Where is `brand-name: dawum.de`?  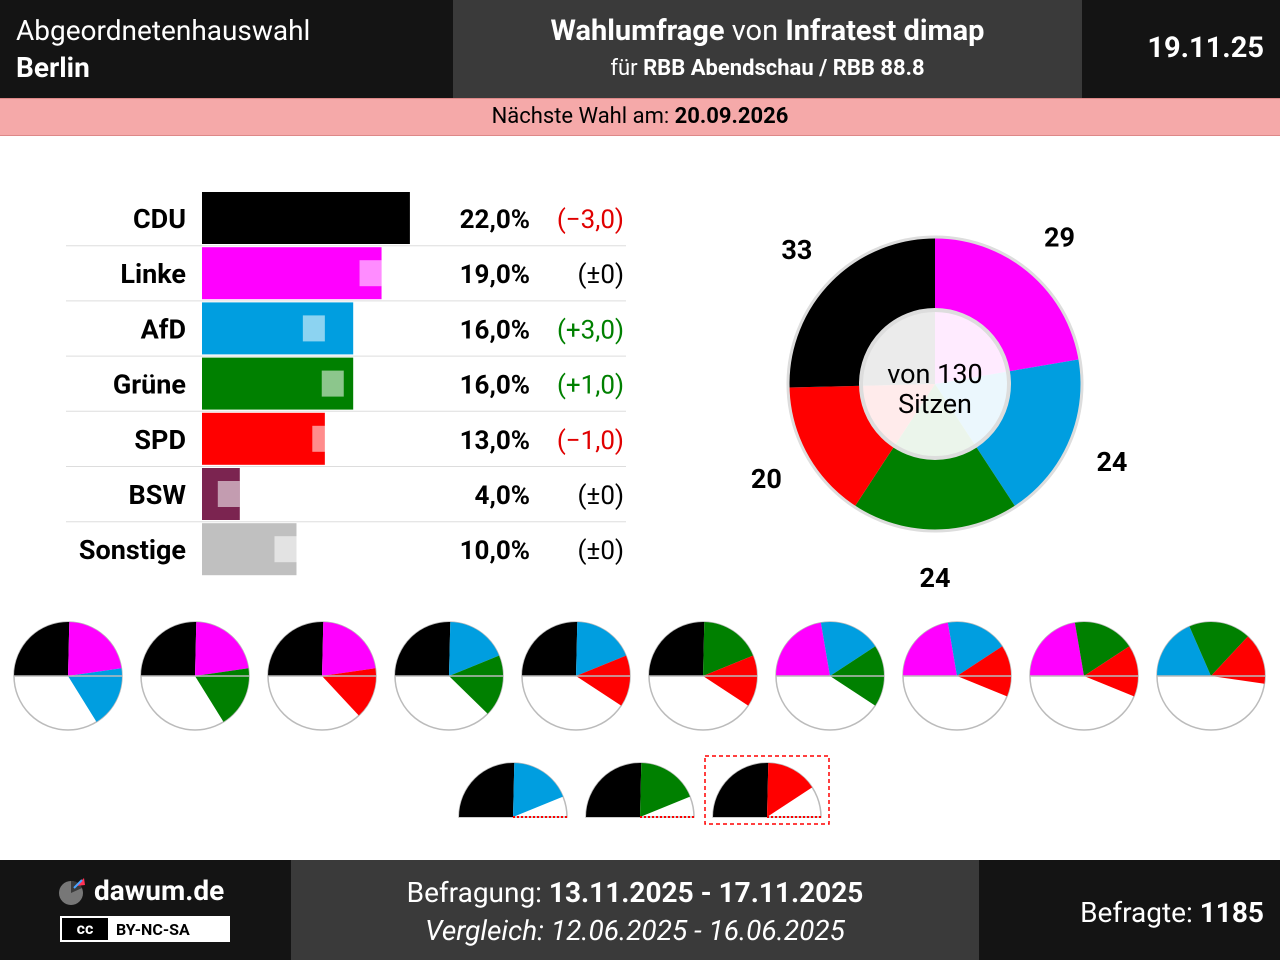 brand-name: dawum.de is located at coordinates (159, 890).